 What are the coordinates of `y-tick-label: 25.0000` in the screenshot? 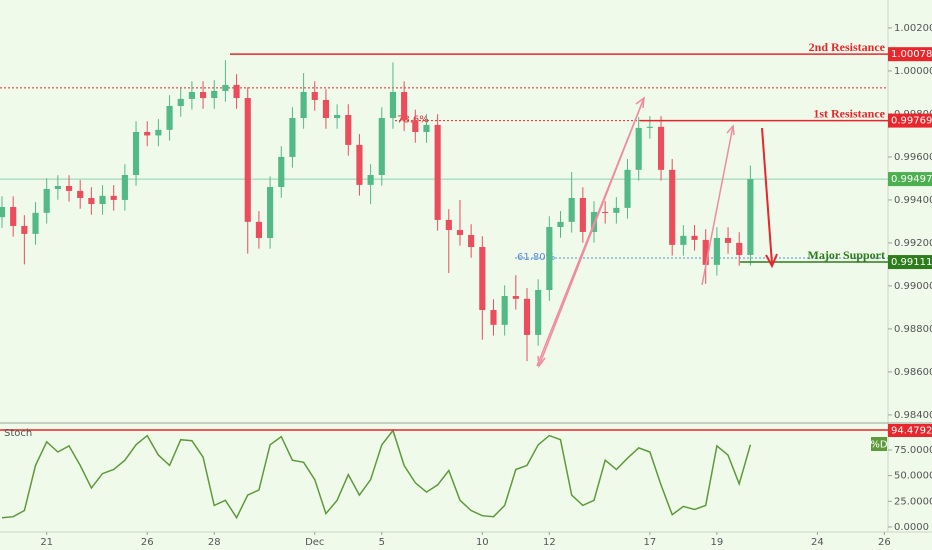 It's located at (913, 501).